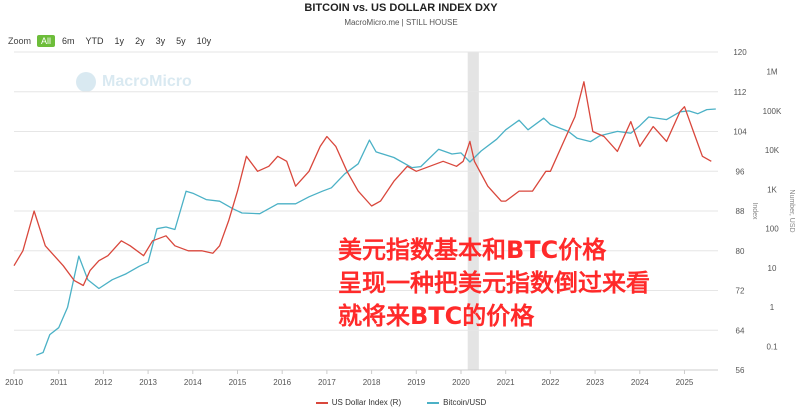 The height and width of the screenshot is (416, 802). I want to click on y-left-tick-label: 88, so click(740, 211).